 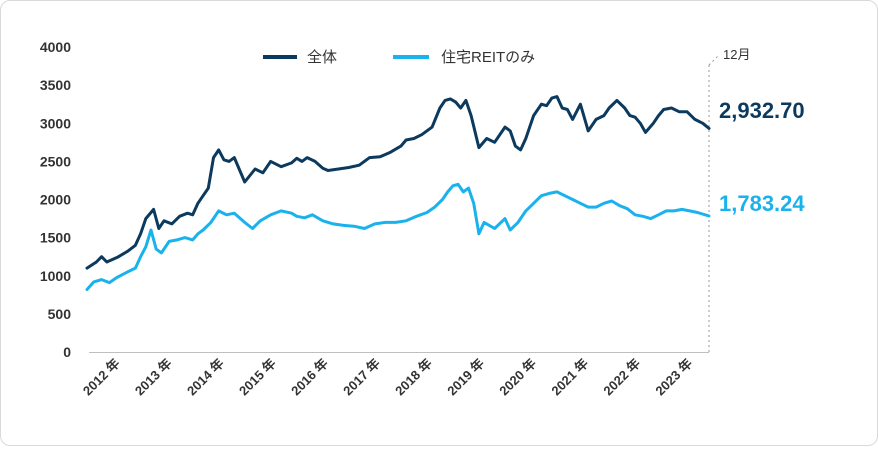 What do you see at coordinates (55, 161) in the screenshot?
I see `y-tick-label: 2500` at bounding box center [55, 161].